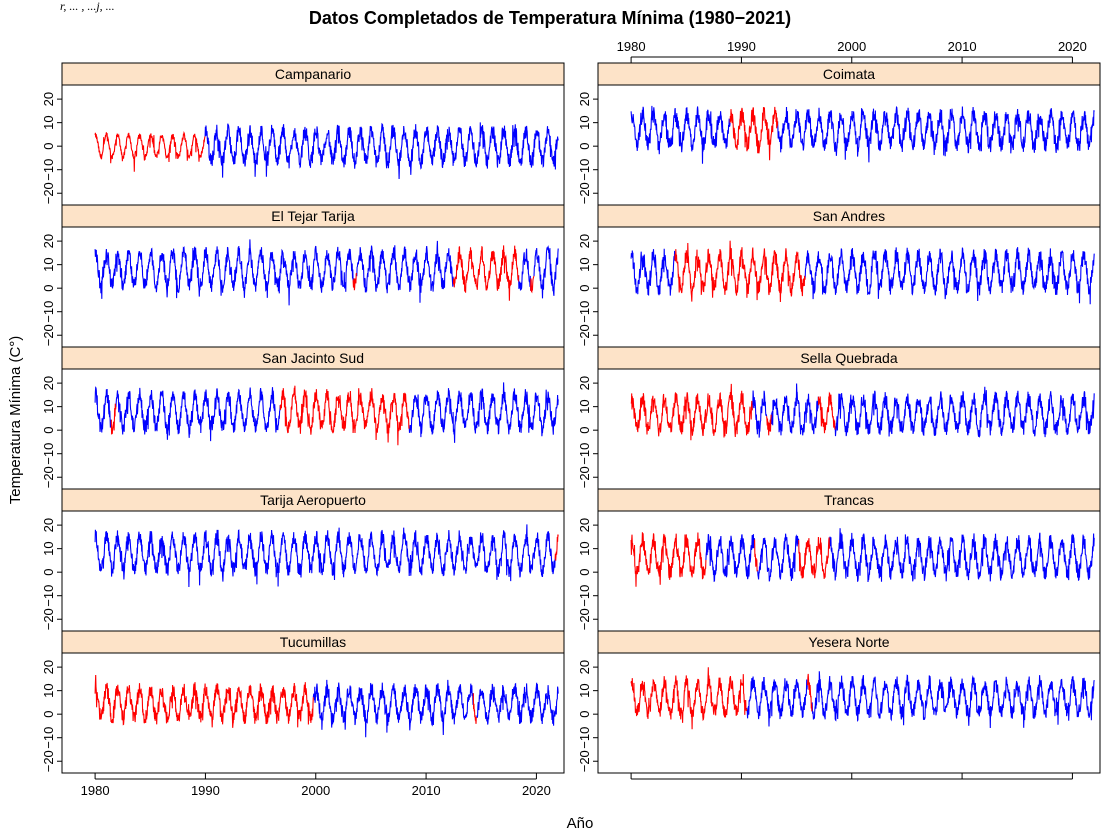  I want to click on panel-strip-label: Yesera Norte, so click(848, 642).